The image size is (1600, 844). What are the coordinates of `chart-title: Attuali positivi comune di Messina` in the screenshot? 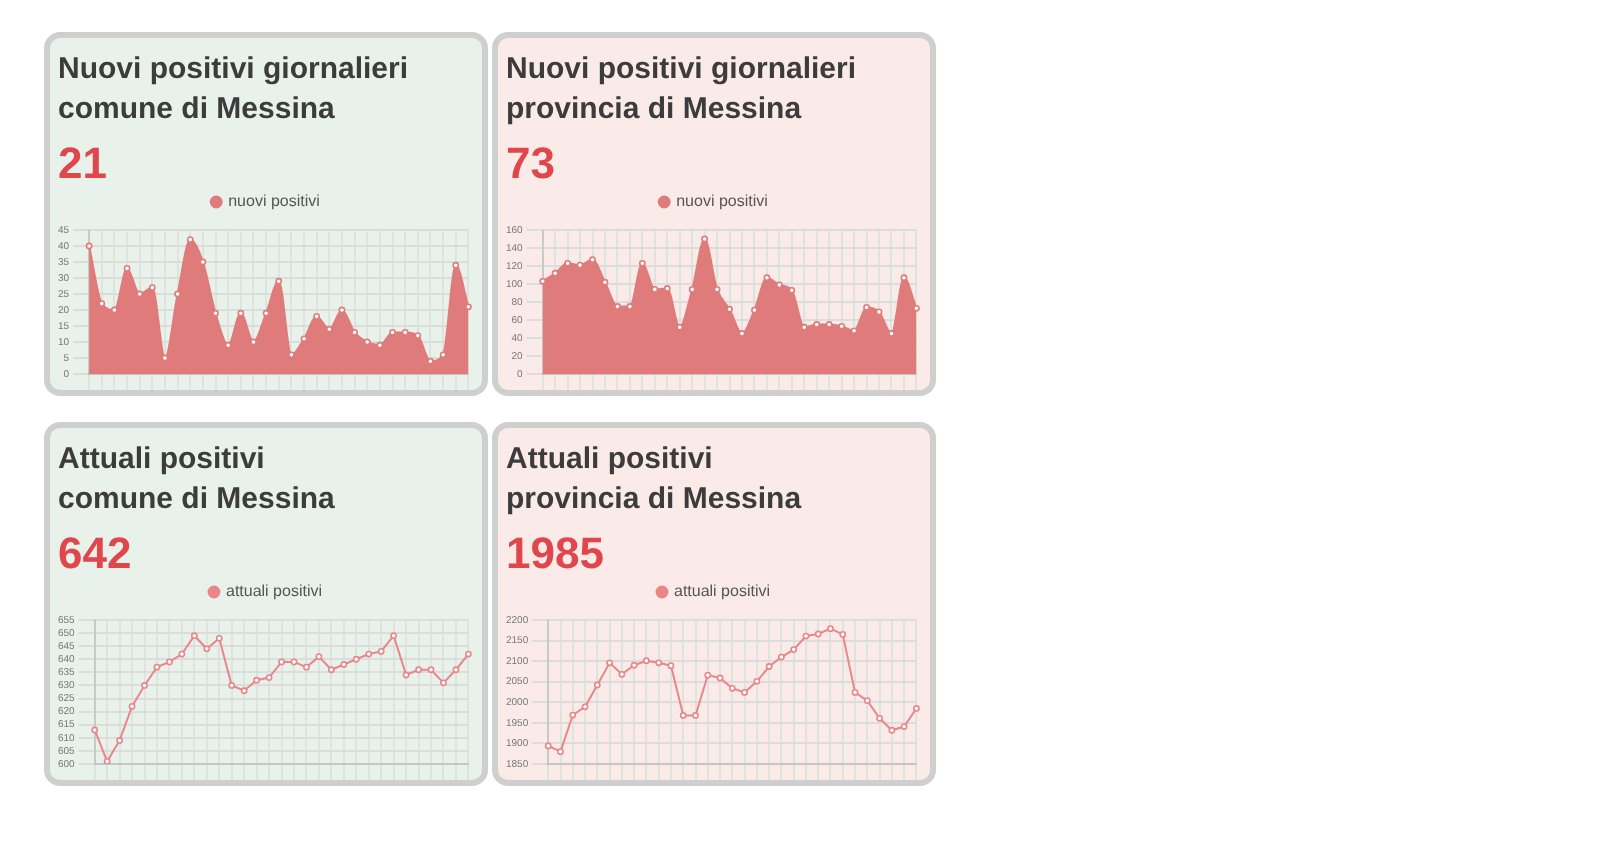 It's located at (196, 480).